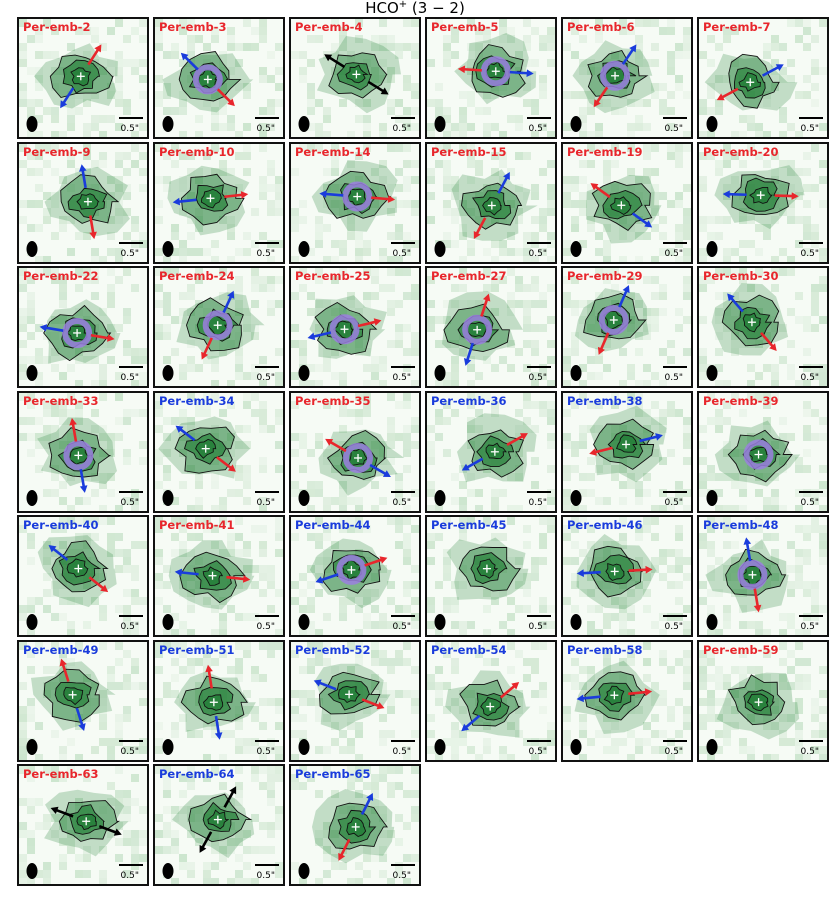 This screenshot has width=830, height=913. What do you see at coordinates (382, 8) in the screenshot?
I see `title-molecule: HCO` at bounding box center [382, 8].